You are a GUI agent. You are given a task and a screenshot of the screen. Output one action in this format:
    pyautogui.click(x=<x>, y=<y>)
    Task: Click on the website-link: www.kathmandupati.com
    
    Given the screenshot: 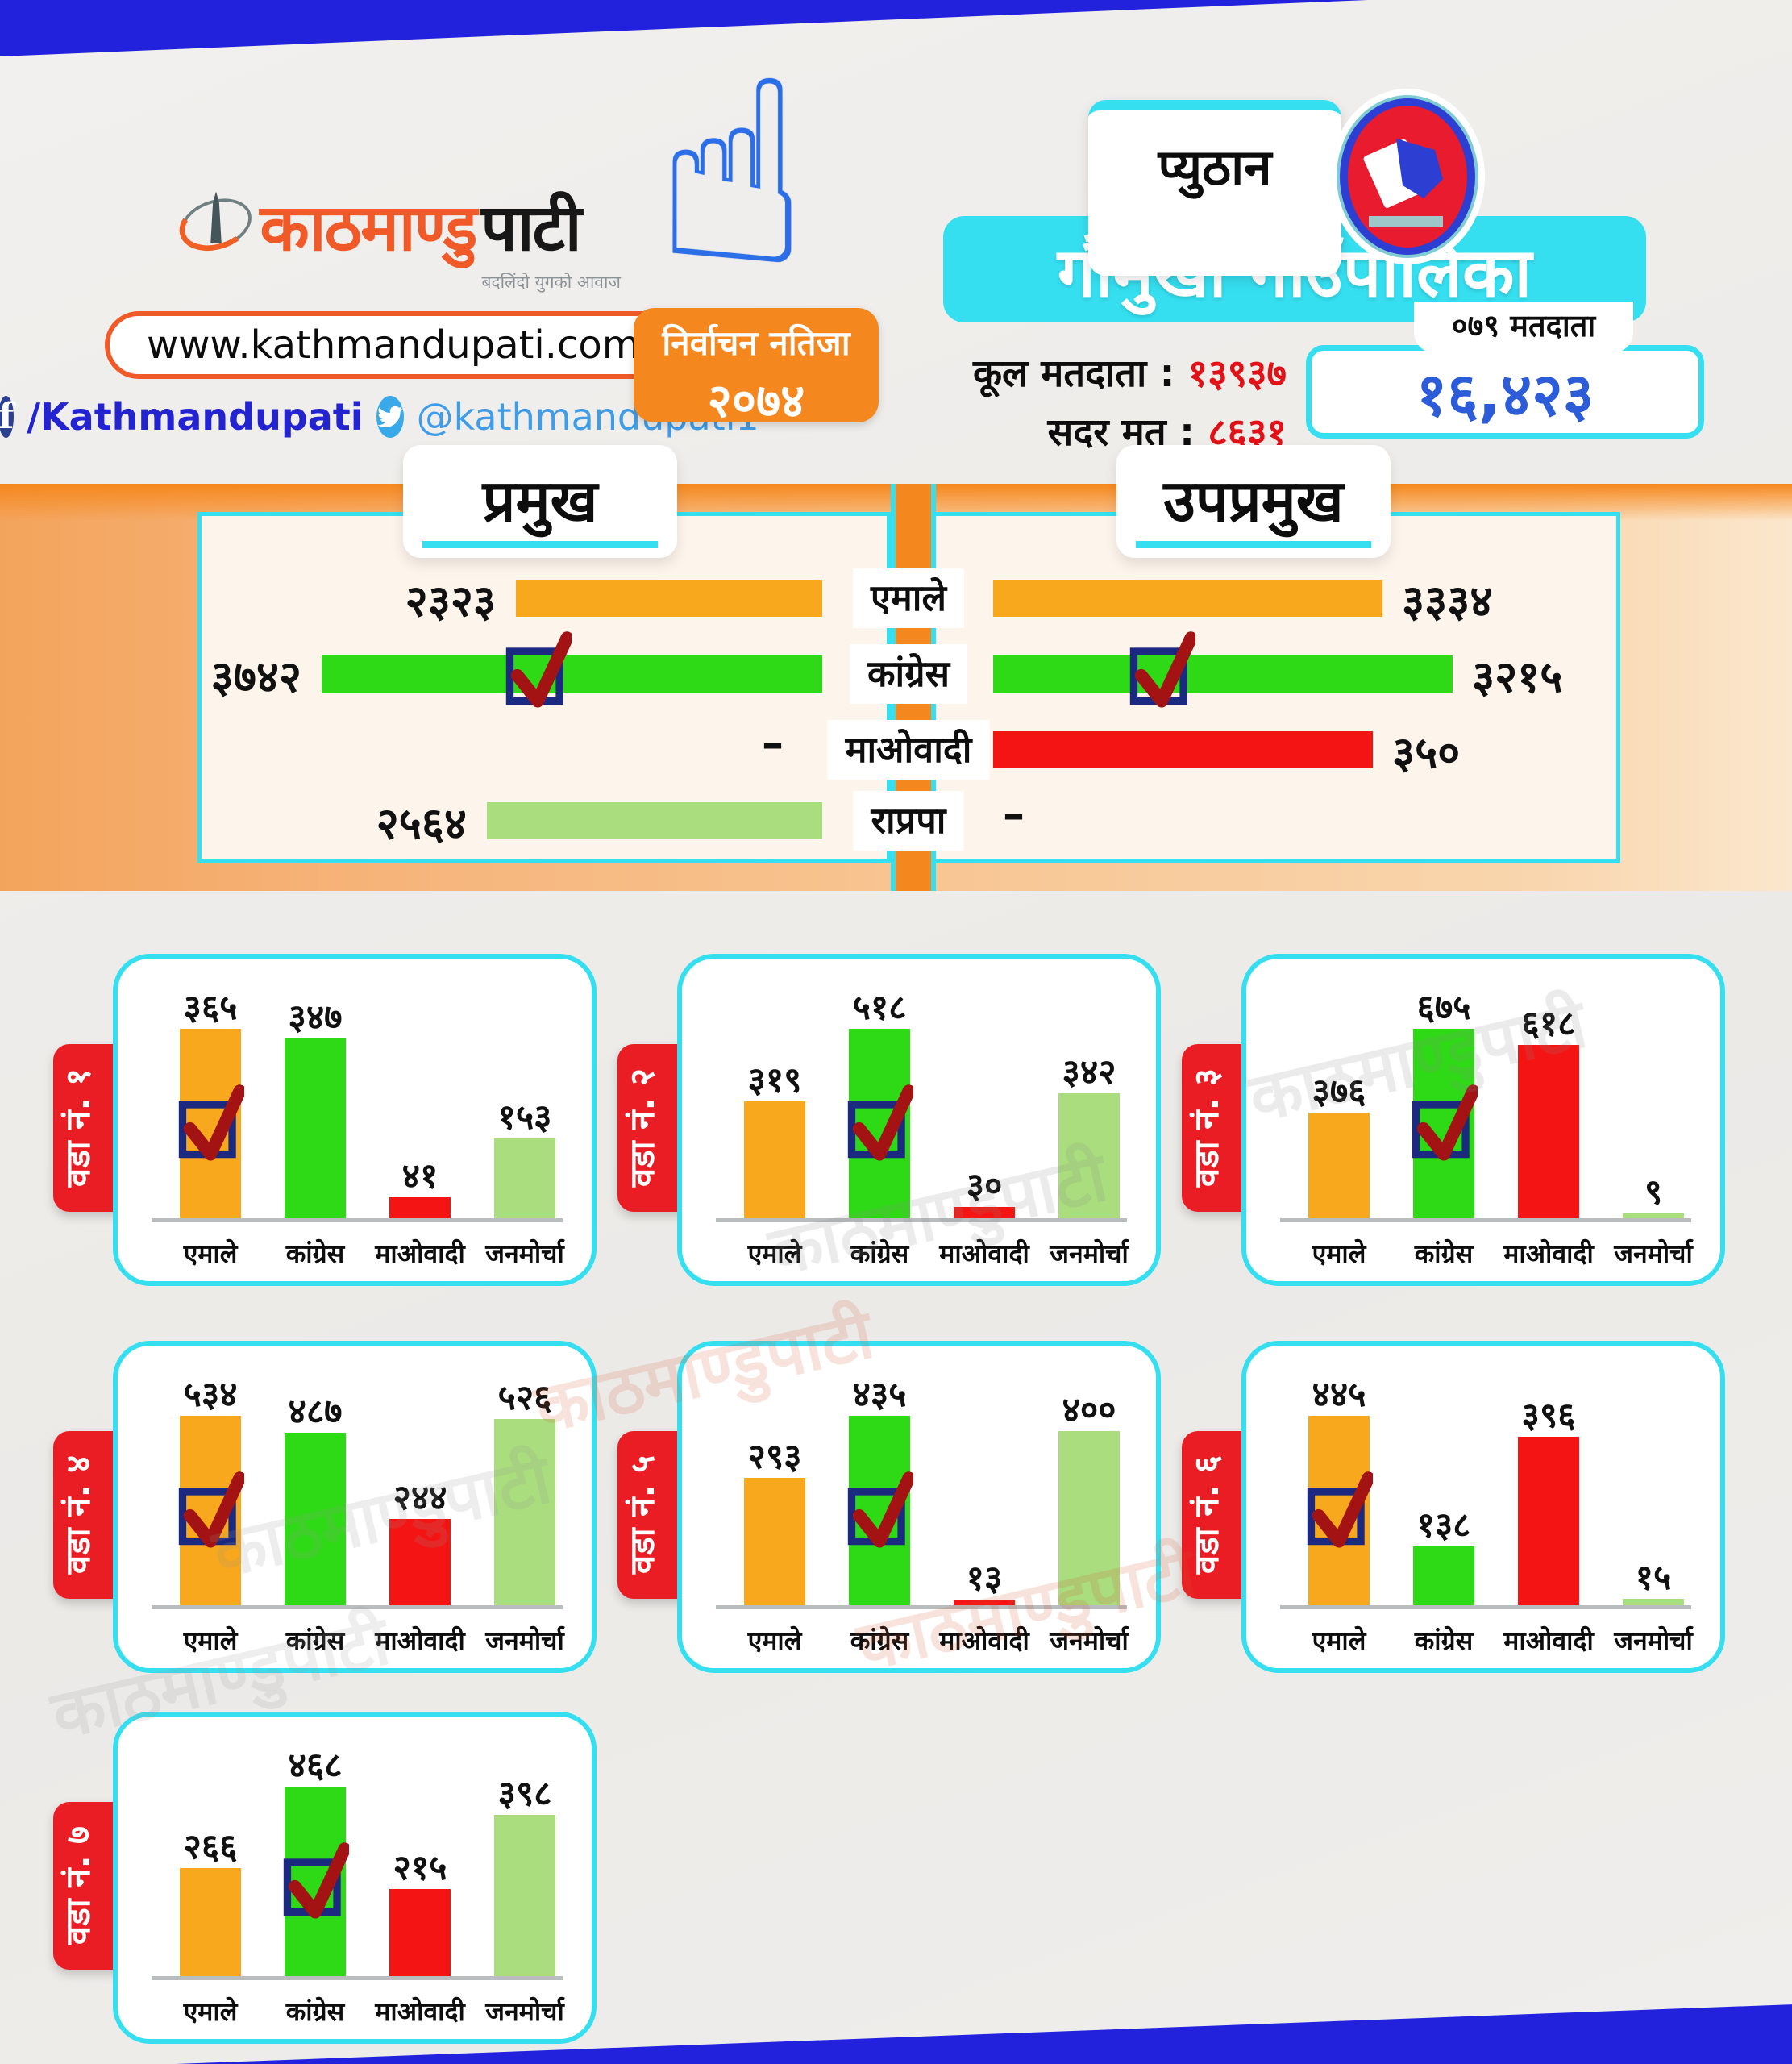 What is the action you would take?
    pyautogui.click(x=393, y=345)
    